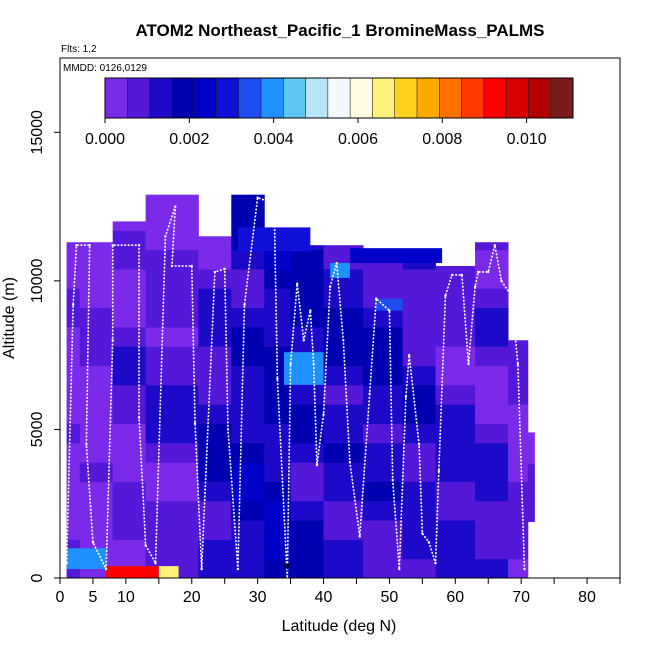 The height and width of the screenshot is (650, 650). What do you see at coordinates (329, 112) in the screenshot?
I see `colorbar: 0.000 0.002 0.004 0.006 0.008 0.010` at bounding box center [329, 112].